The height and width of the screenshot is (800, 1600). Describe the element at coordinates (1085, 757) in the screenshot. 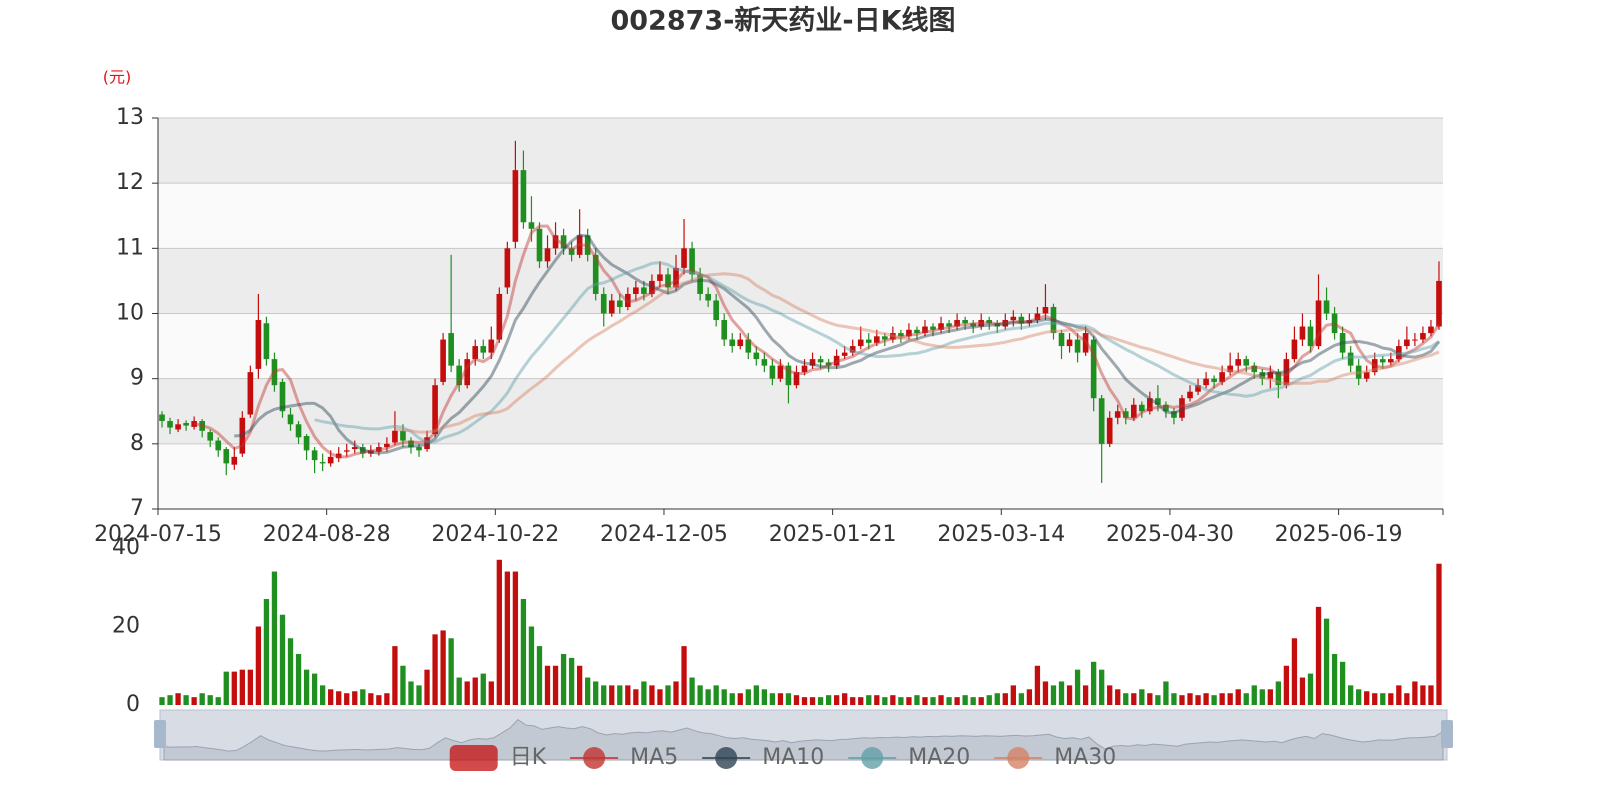

I see `legend-label: MA30` at that location.